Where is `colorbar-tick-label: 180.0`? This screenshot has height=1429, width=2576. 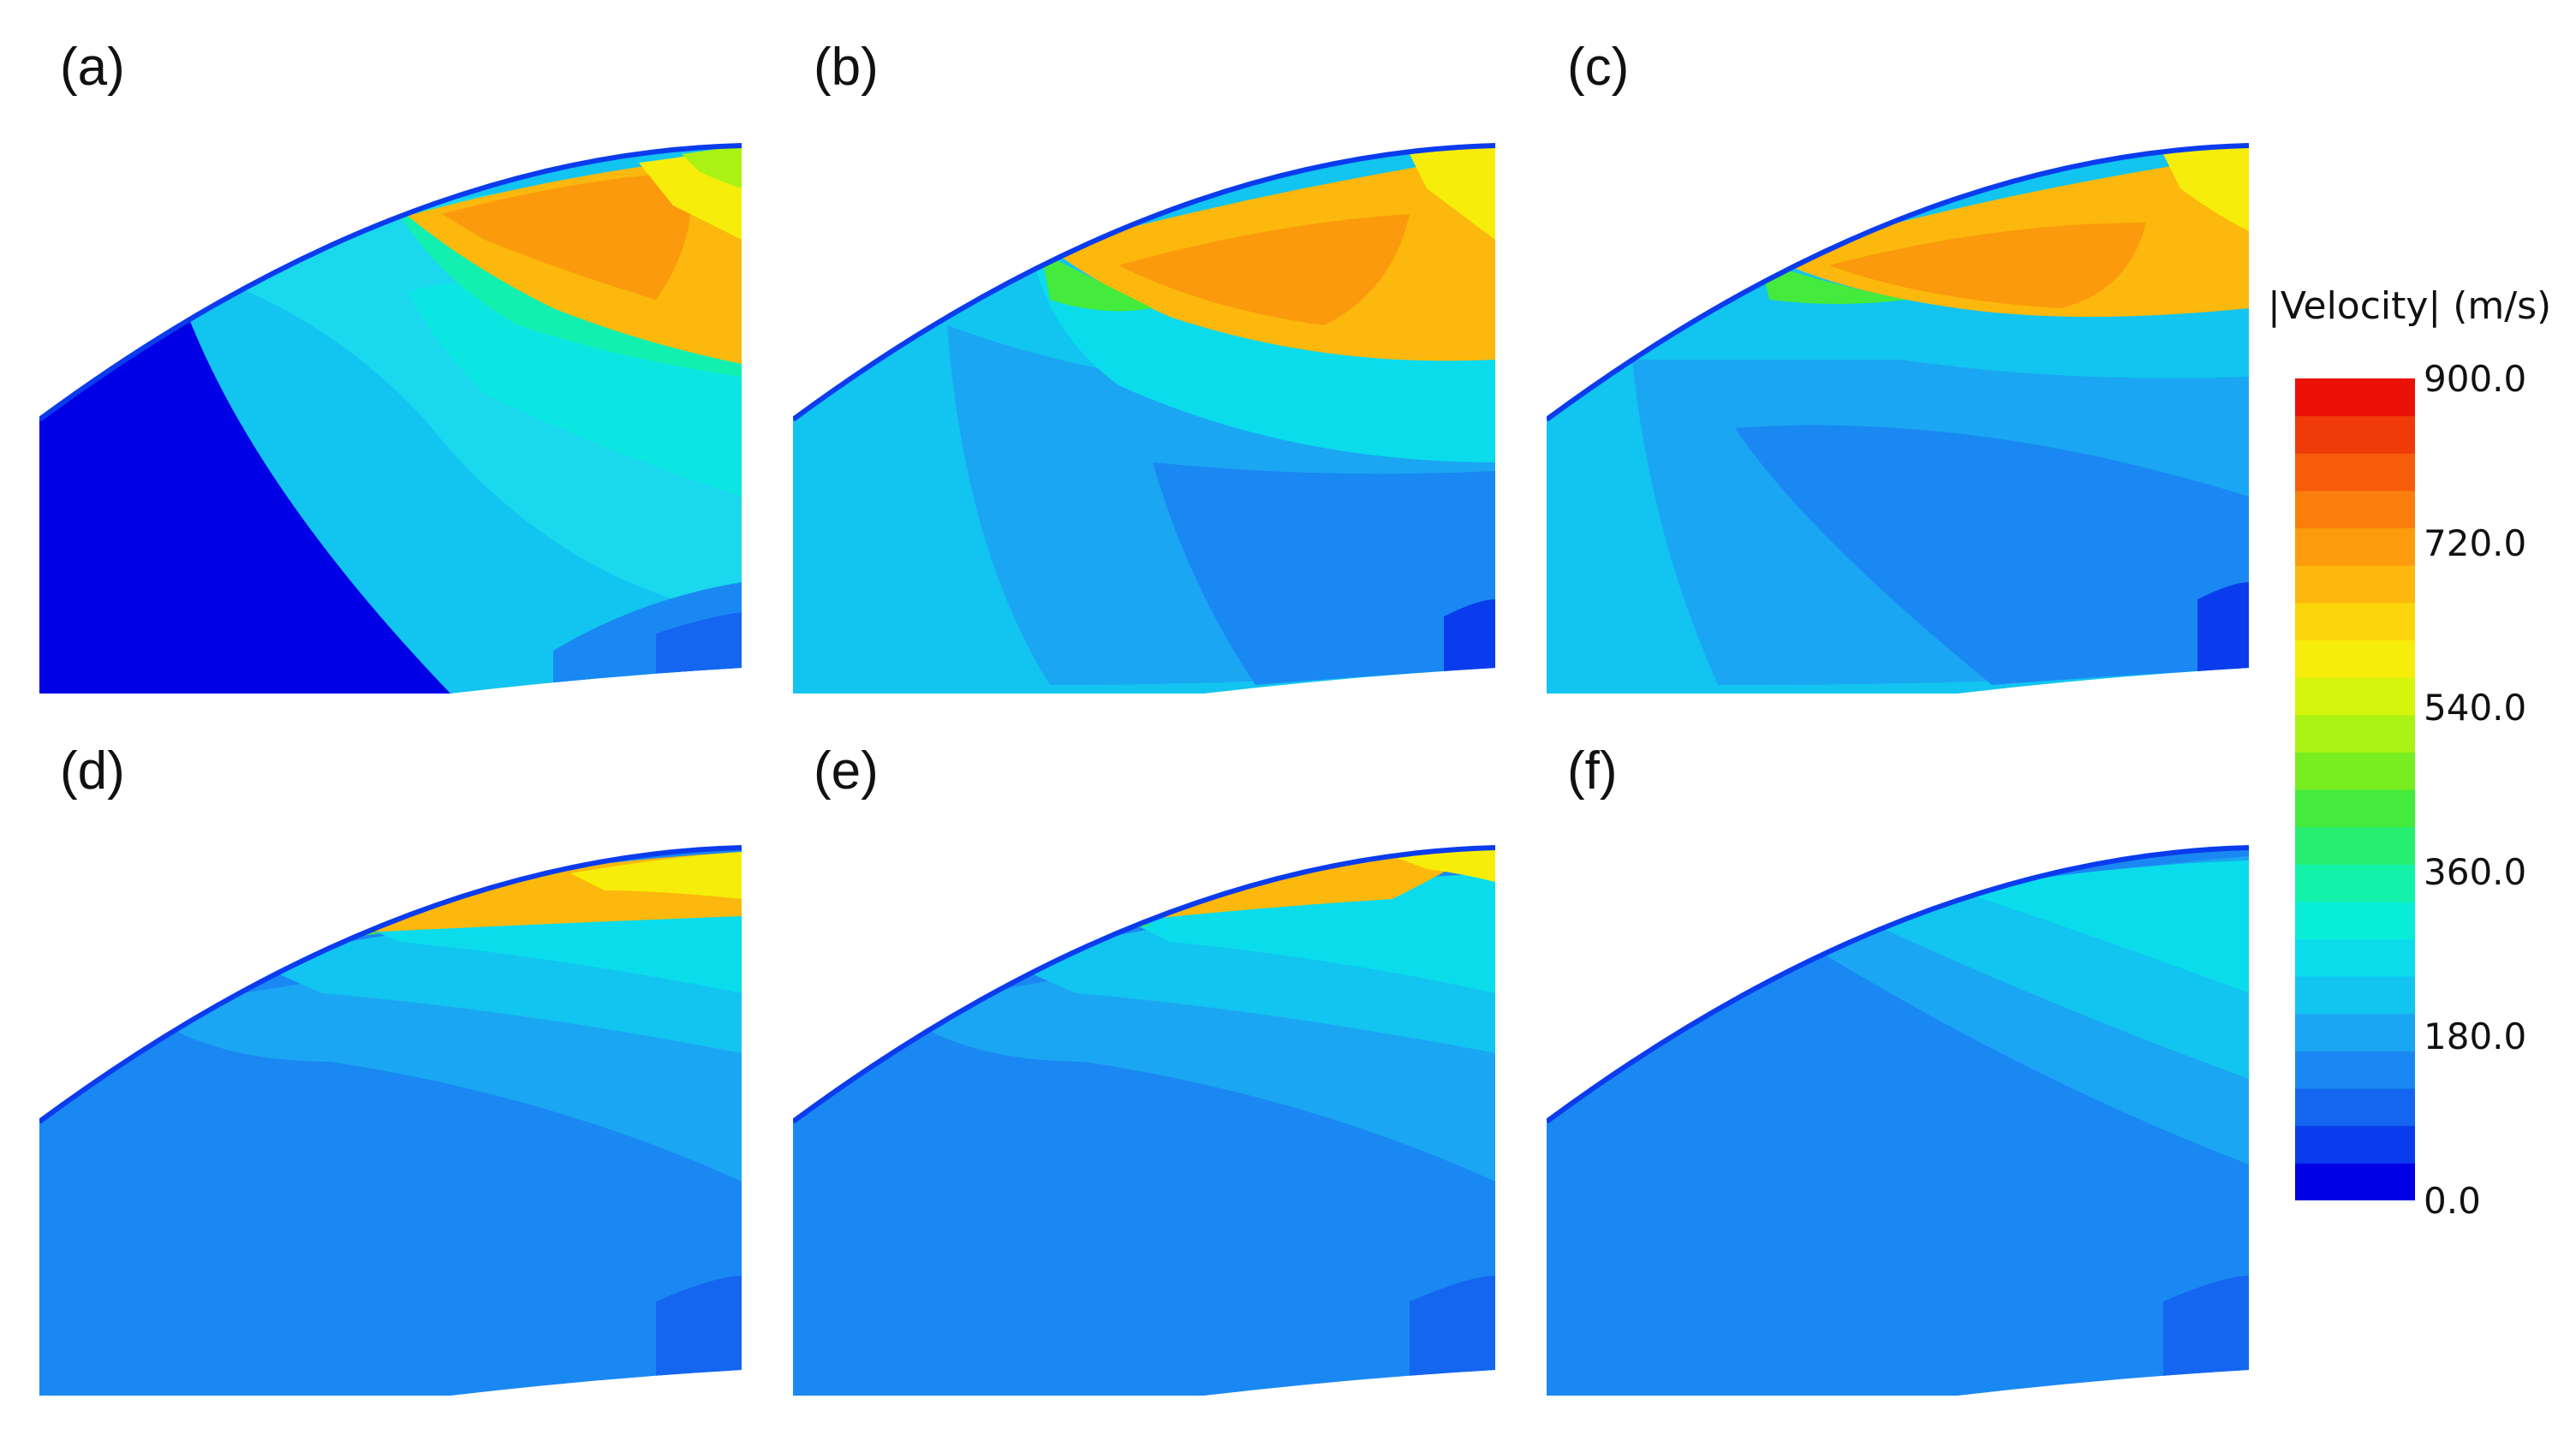 colorbar-tick-label: 180.0 is located at coordinates (2475, 1036).